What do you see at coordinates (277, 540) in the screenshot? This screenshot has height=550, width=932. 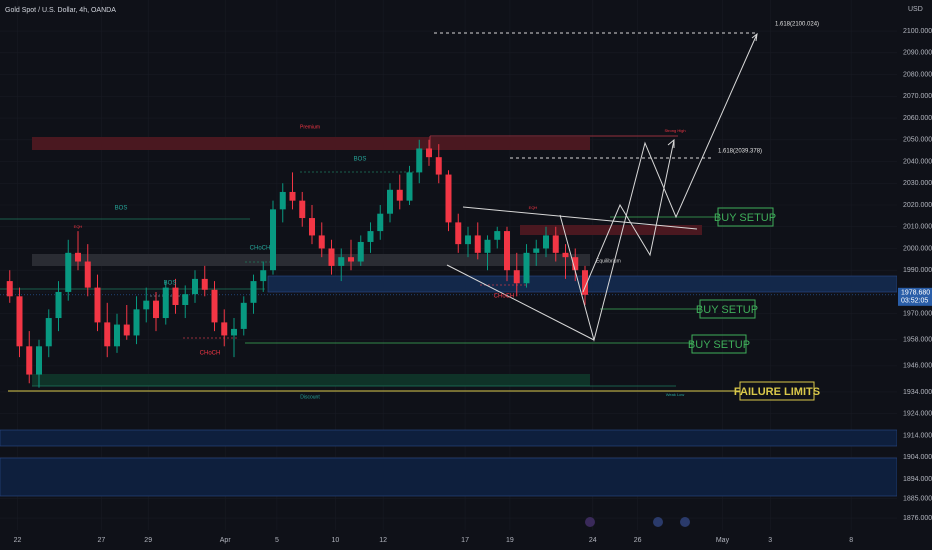 I see `x-tick-label: 5` at bounding box center [277, 540].